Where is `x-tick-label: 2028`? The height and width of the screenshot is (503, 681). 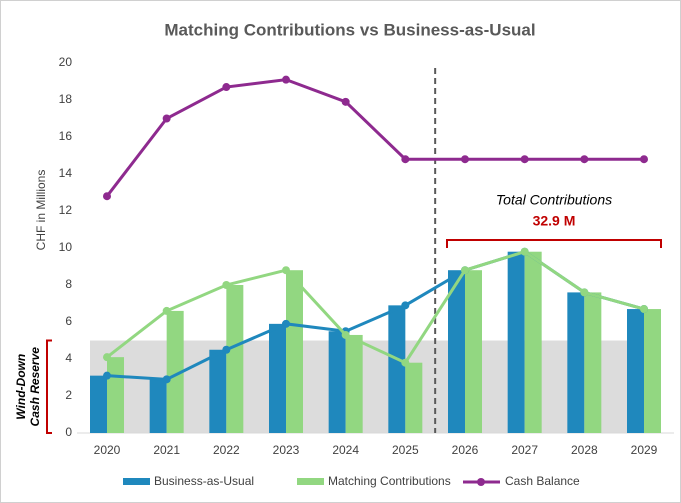 x-tick-label: 2028 is located at coordinates (584, 450).